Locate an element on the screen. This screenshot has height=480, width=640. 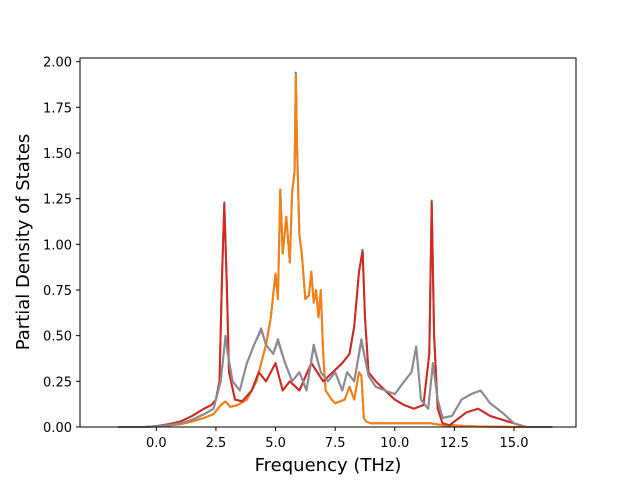
x-tick-label: 7.5 is located at coordinates (335, 443).